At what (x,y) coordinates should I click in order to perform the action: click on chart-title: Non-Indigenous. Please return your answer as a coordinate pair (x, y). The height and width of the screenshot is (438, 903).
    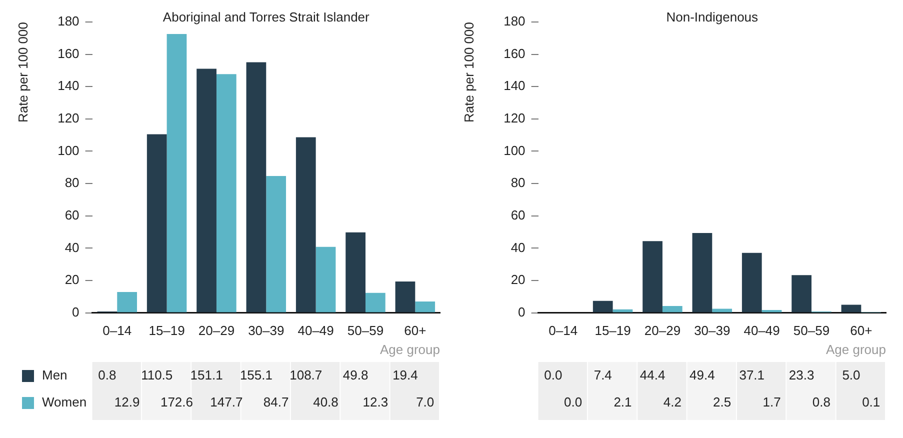
    Looking at the image, I should click on (712, 17).